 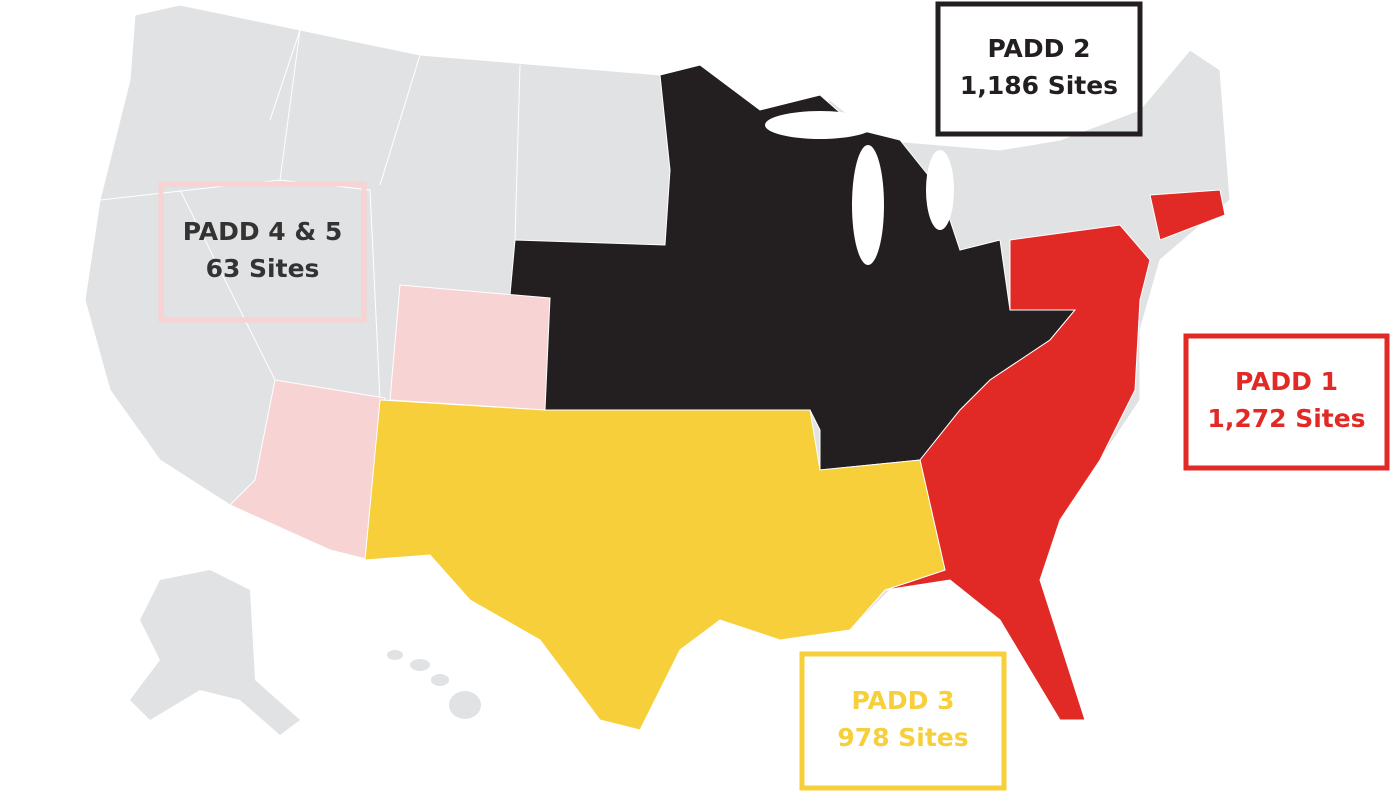 What do you see at coordinates (1039, 48) in the screenshot?
I see `region-name: PADD 2` at bounding box center [1039, 48].